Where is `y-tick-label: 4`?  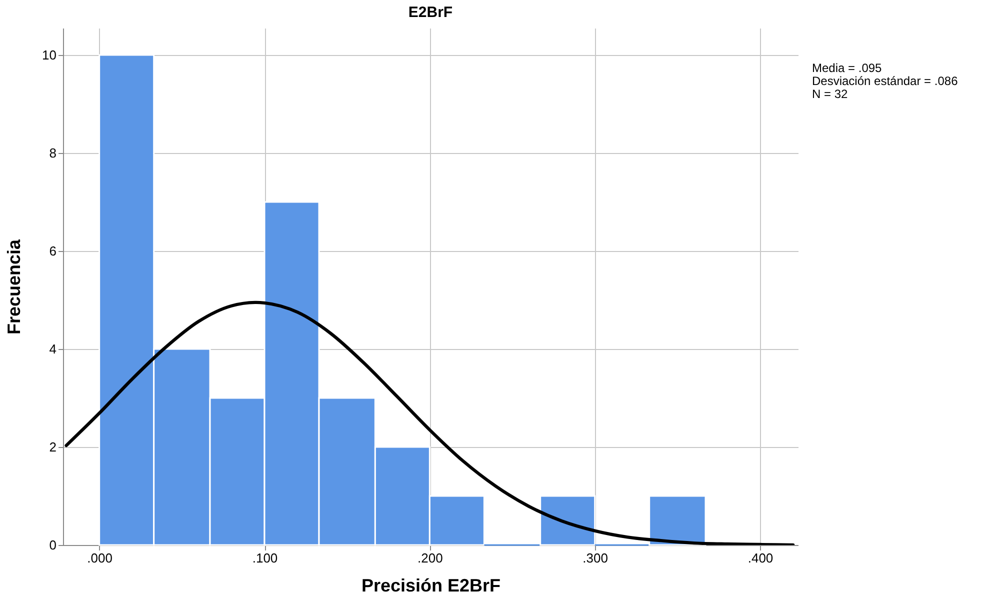 y-tick-label: 4 is located at coordinates (52, 348).